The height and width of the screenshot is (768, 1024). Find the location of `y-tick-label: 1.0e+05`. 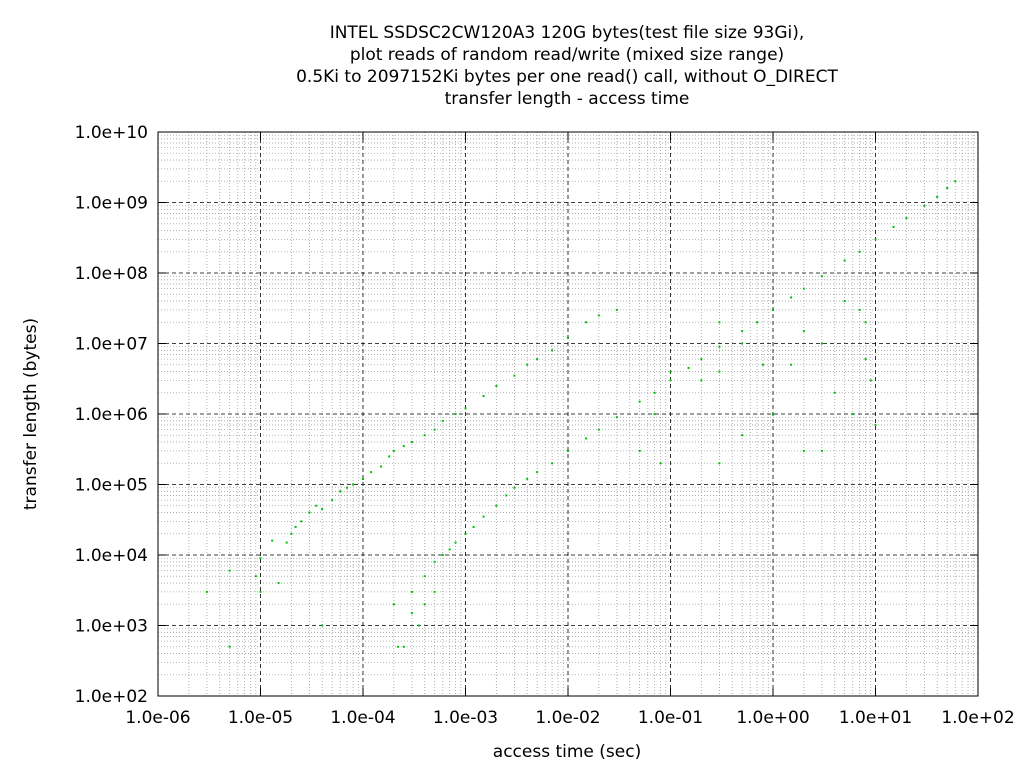

y-tick-label: 1.0e+05 is located at coordinates (111, 486).